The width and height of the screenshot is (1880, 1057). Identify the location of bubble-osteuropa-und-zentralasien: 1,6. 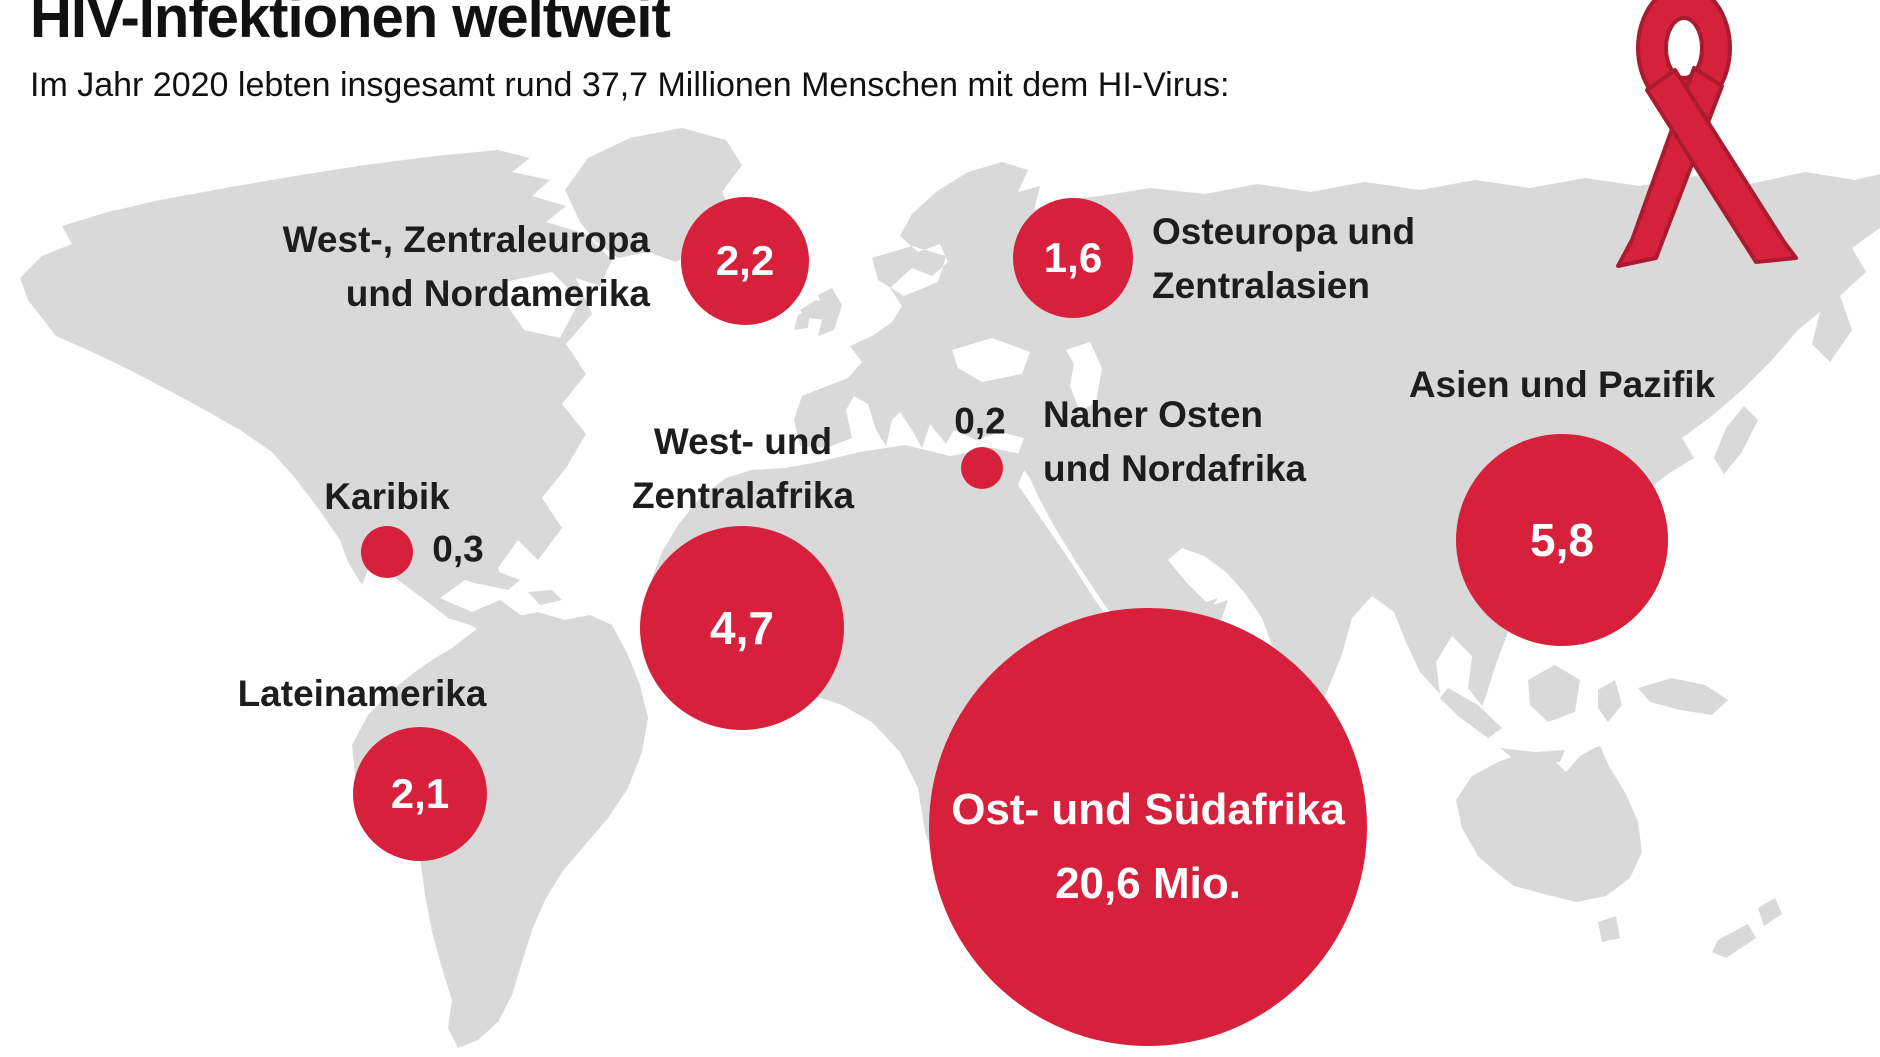
(1073, 258).